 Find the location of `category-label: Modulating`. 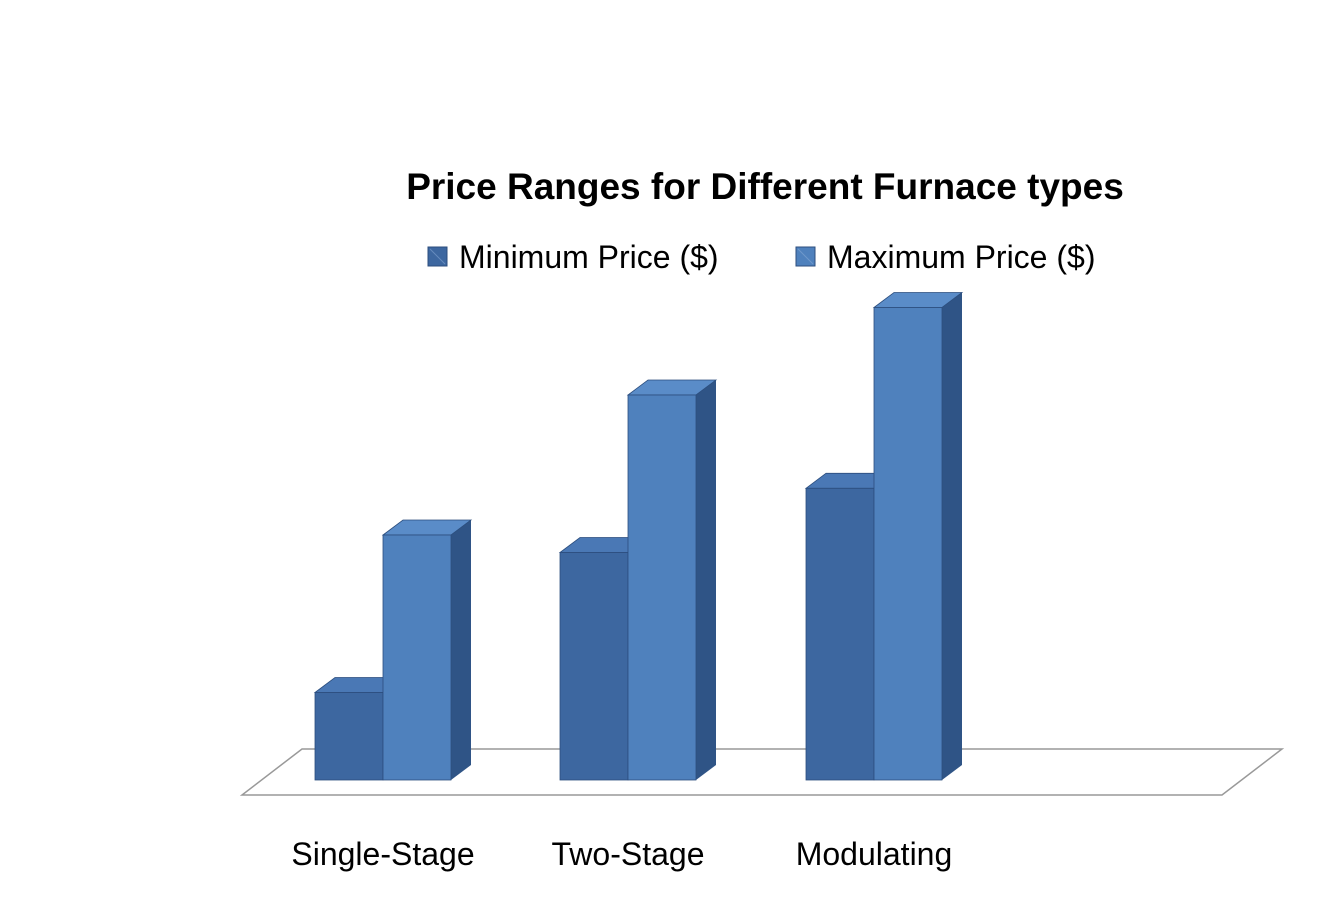

category-label: Modulating is located at coordinates (874, 854).